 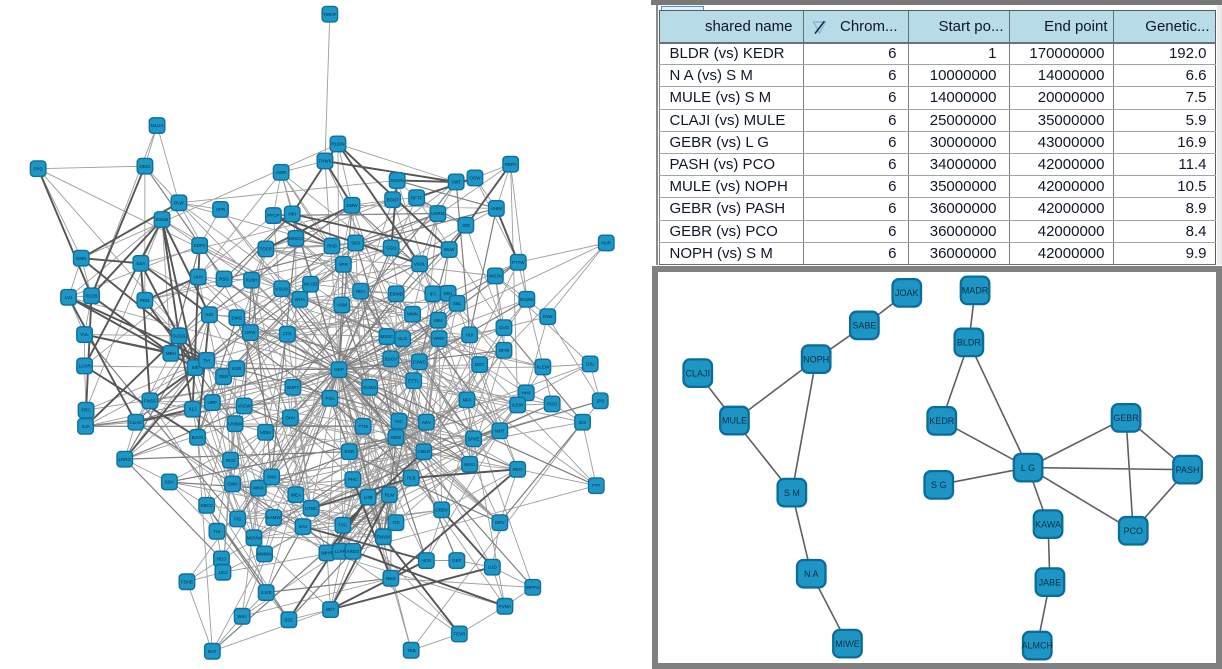 I want to click on svg-text: MOVM, so click(x=254, y=537).